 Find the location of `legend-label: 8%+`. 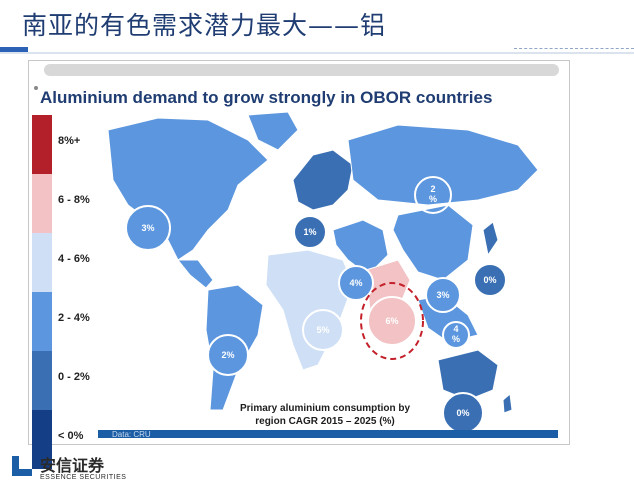

legend-label: 8%+ is located at coordinates (69, 141).